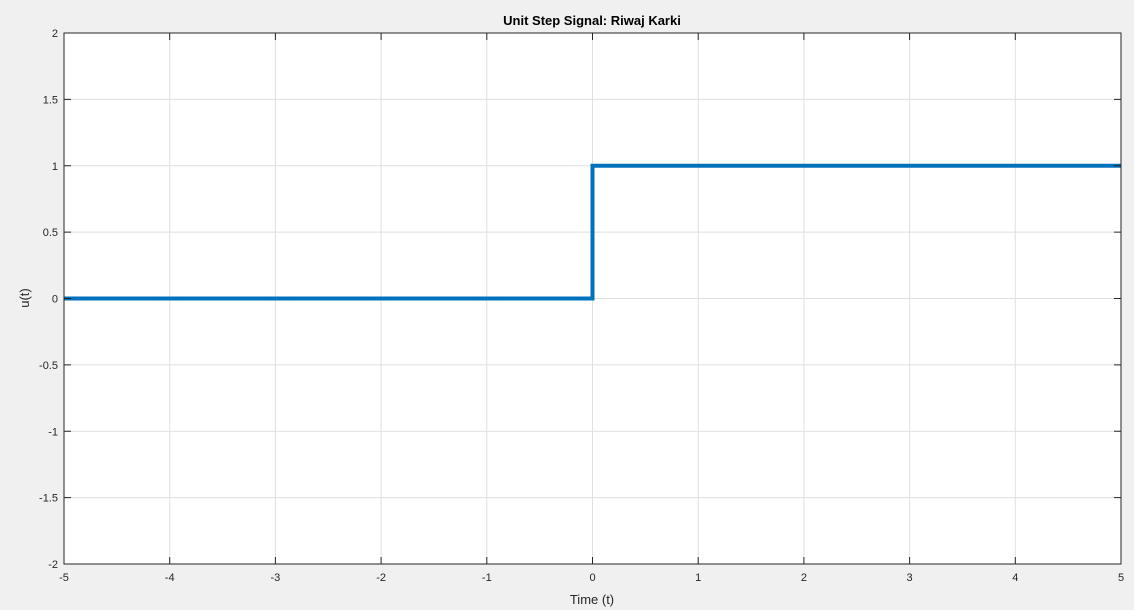  I want to click on x-tick-label: 1, so click(698, 578).